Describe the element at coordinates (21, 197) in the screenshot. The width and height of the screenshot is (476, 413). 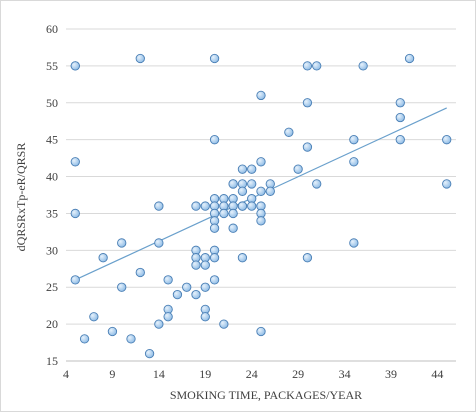
I see `y-axis-title: dQRSRxTp-eR/QRSR` at that location.